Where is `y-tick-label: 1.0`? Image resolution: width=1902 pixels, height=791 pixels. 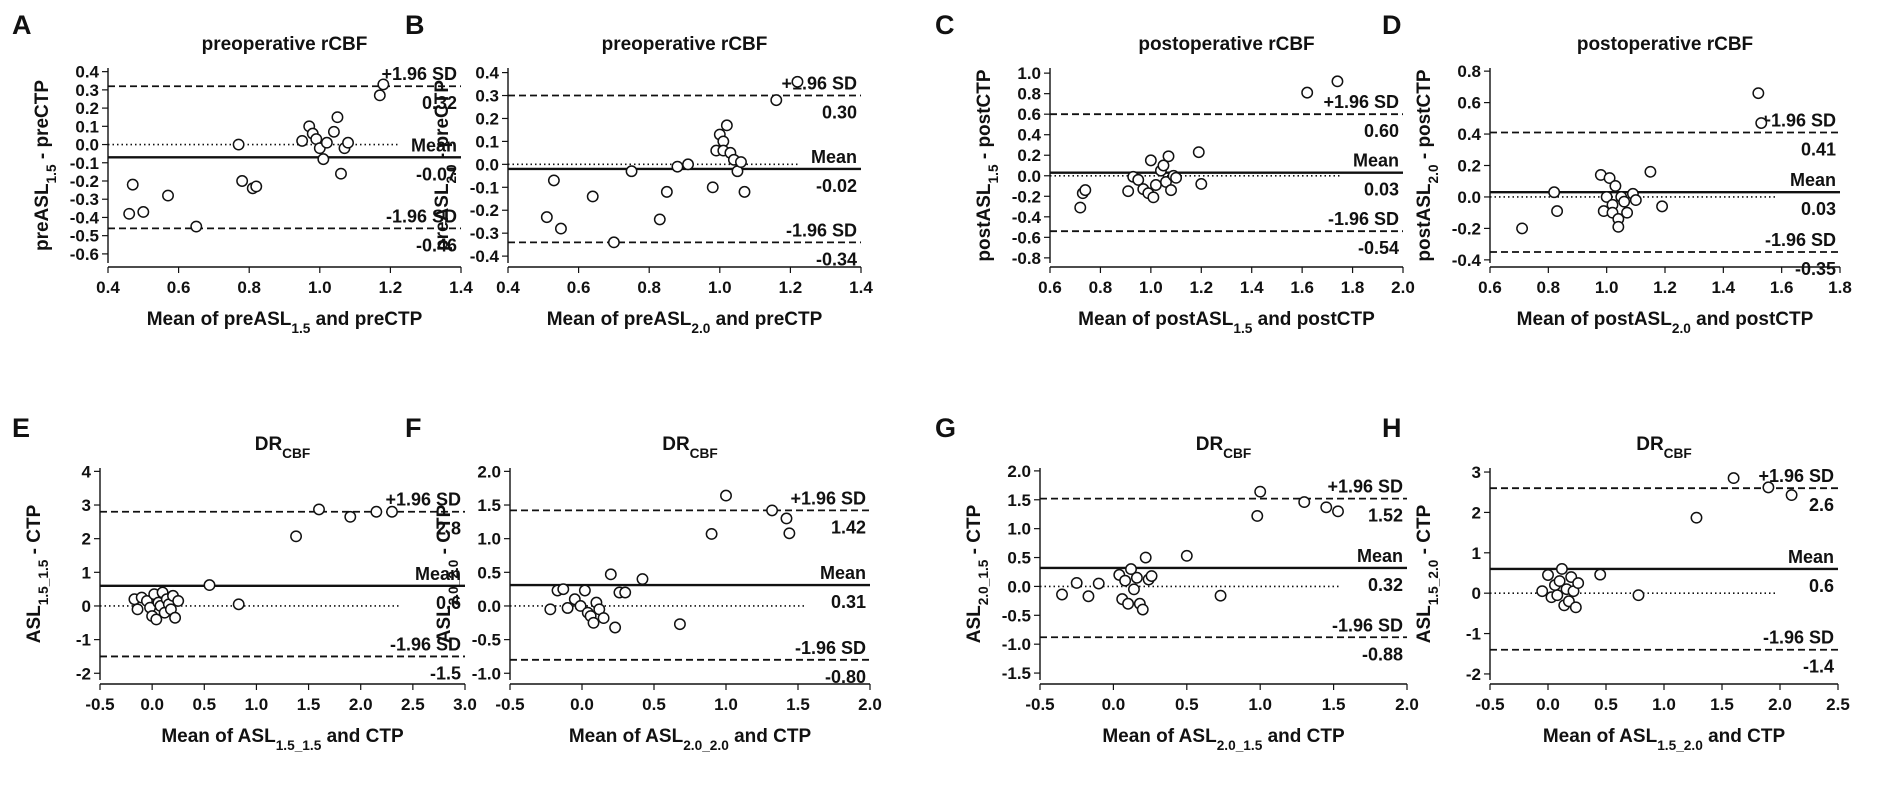
y-tick-label: 1.0 is located at coordinates (1029, 73).